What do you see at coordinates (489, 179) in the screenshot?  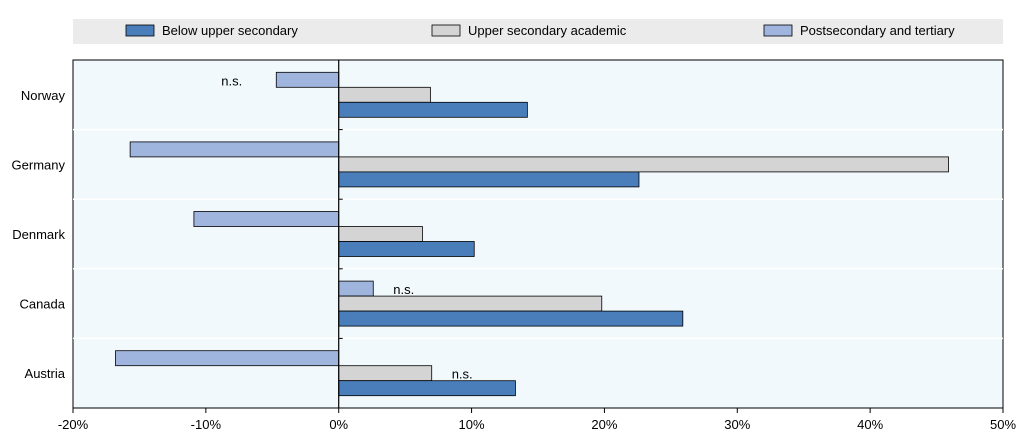 I see `bar-germany-below-upper-secondary` at bounding box center [489, 179].